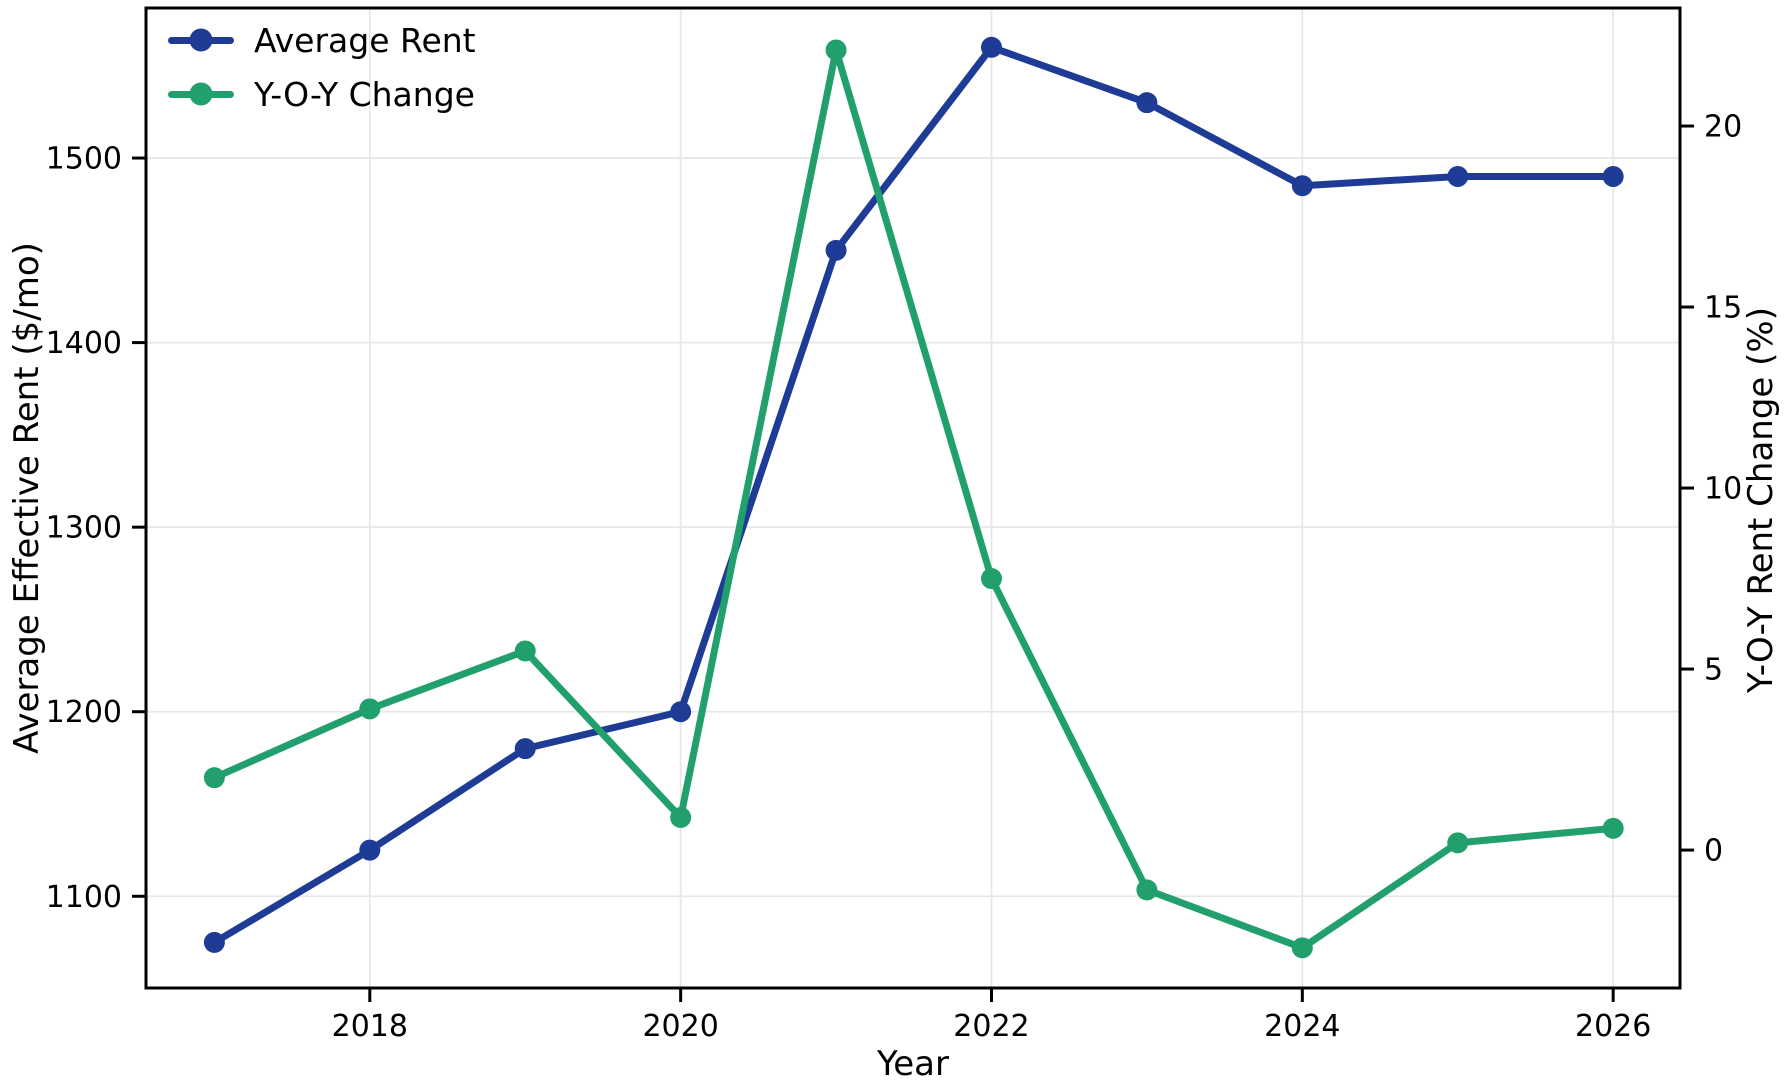  What do you see at coordinates (1761, 500) in the screenshot?
I see `right-y-axis-label: Y-O-Y Rent Change (%)` at bounding box center [1761, 500].